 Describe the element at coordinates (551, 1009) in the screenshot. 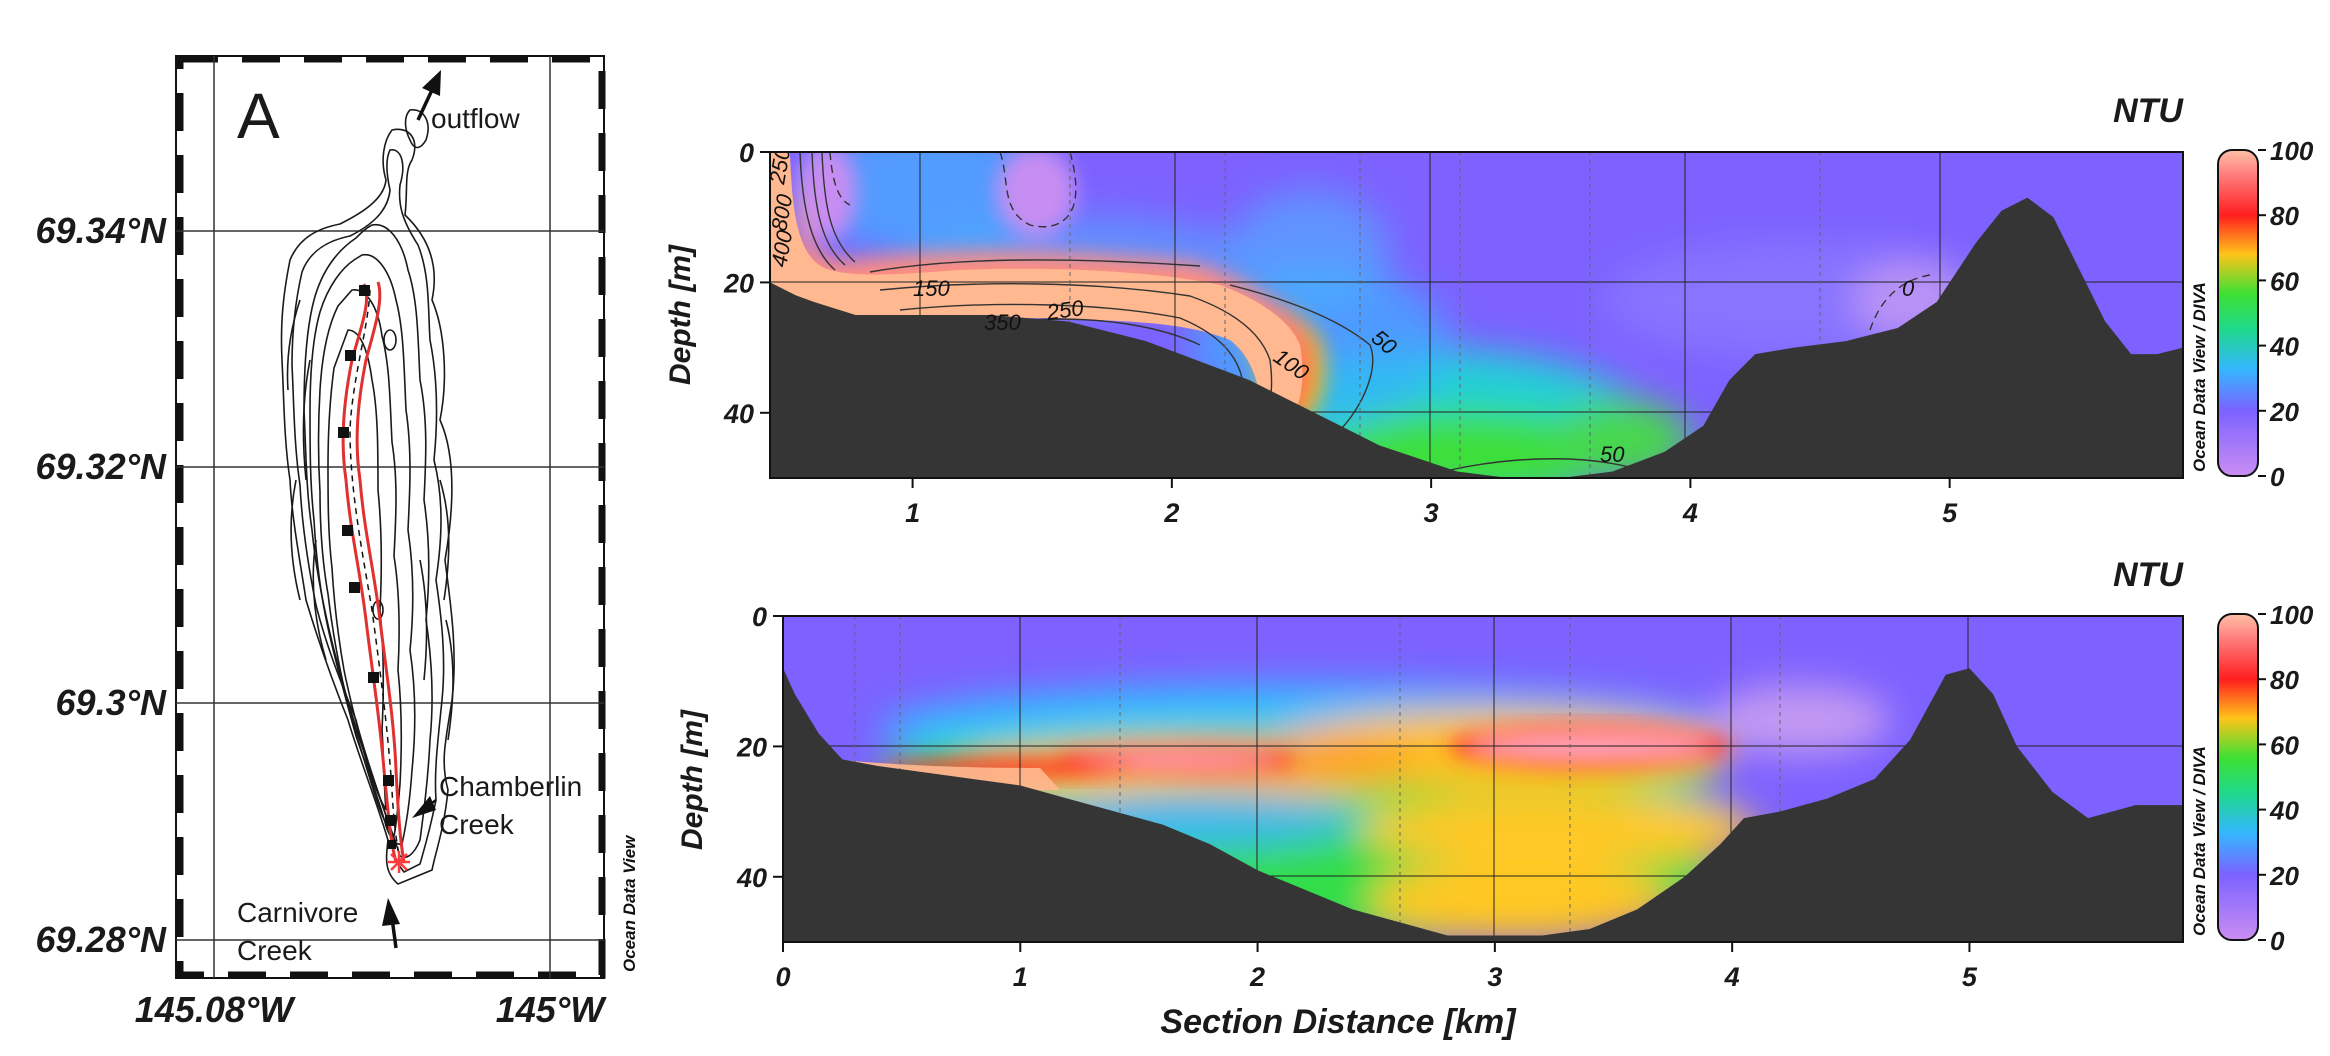

I see `lon-tick-2: 145°W` at that location.